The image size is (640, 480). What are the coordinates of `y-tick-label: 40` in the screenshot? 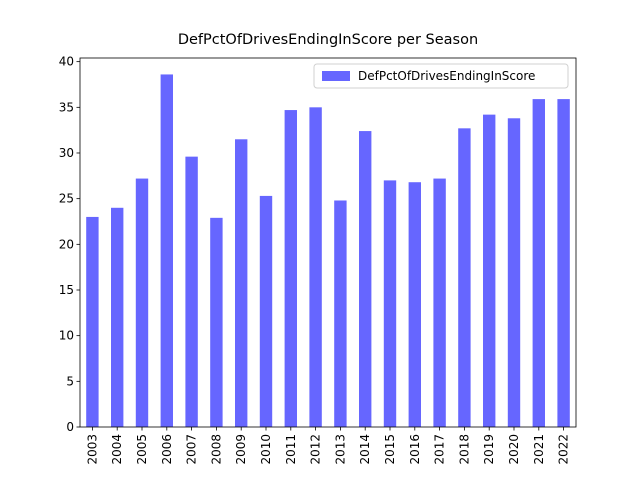 It's located at (66, 62).